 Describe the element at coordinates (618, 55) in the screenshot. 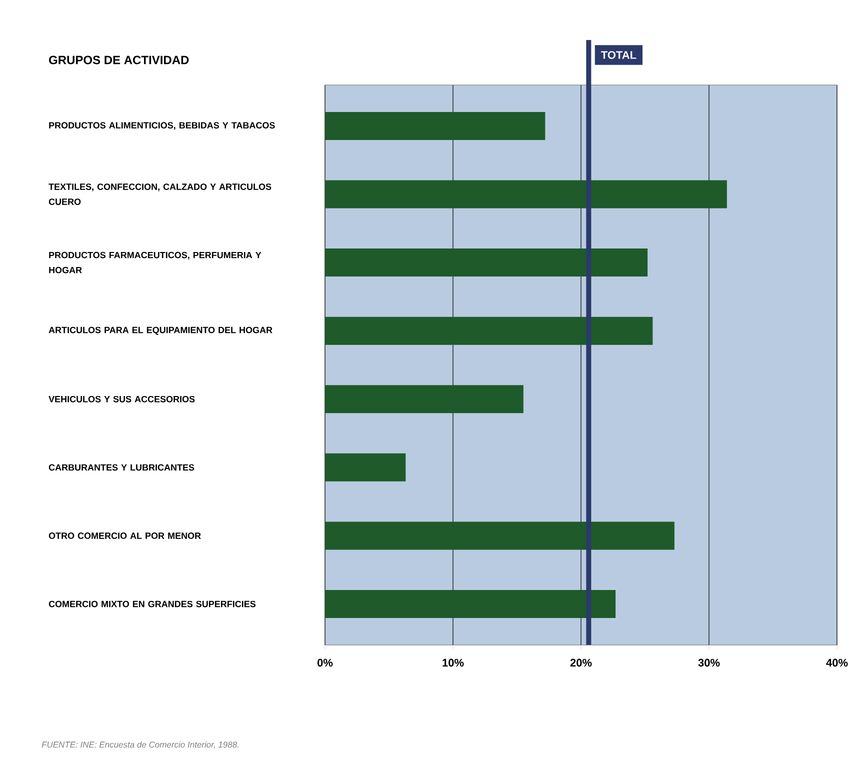

I see `ref-line-label: TOTAL` at that location.